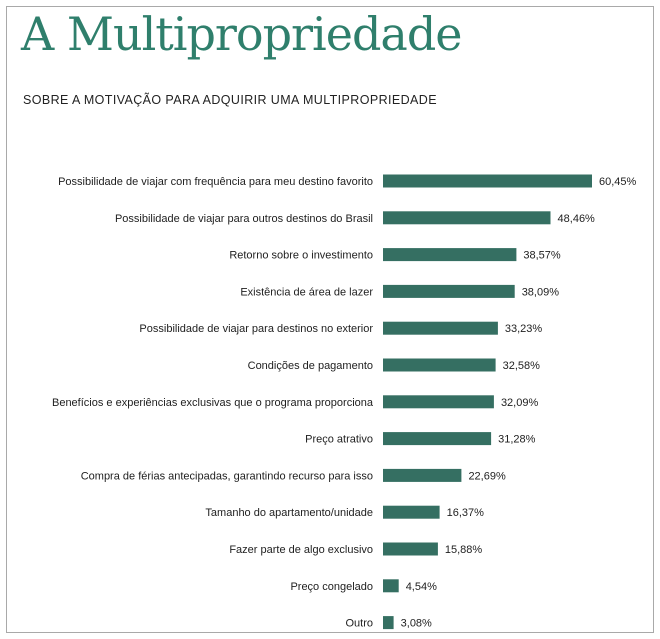 The height and width of the screenshot is (639, 660). Describe the element at coordinates (416, 624) in the screenshot. I see `value-label: 3,08%` at that location.